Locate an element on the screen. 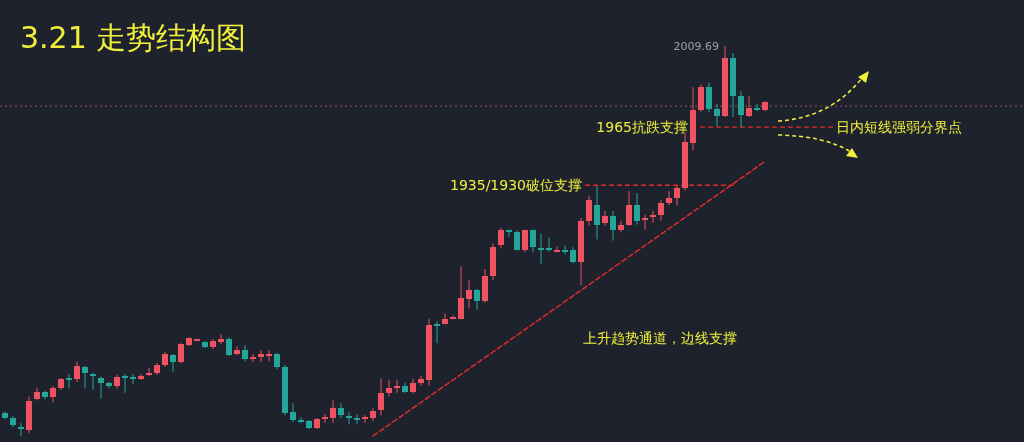 The width and height of the screenshot is (1024, 442). ref-line-label: 1935/1930破位支撑 is located at coordinates (516, 185).